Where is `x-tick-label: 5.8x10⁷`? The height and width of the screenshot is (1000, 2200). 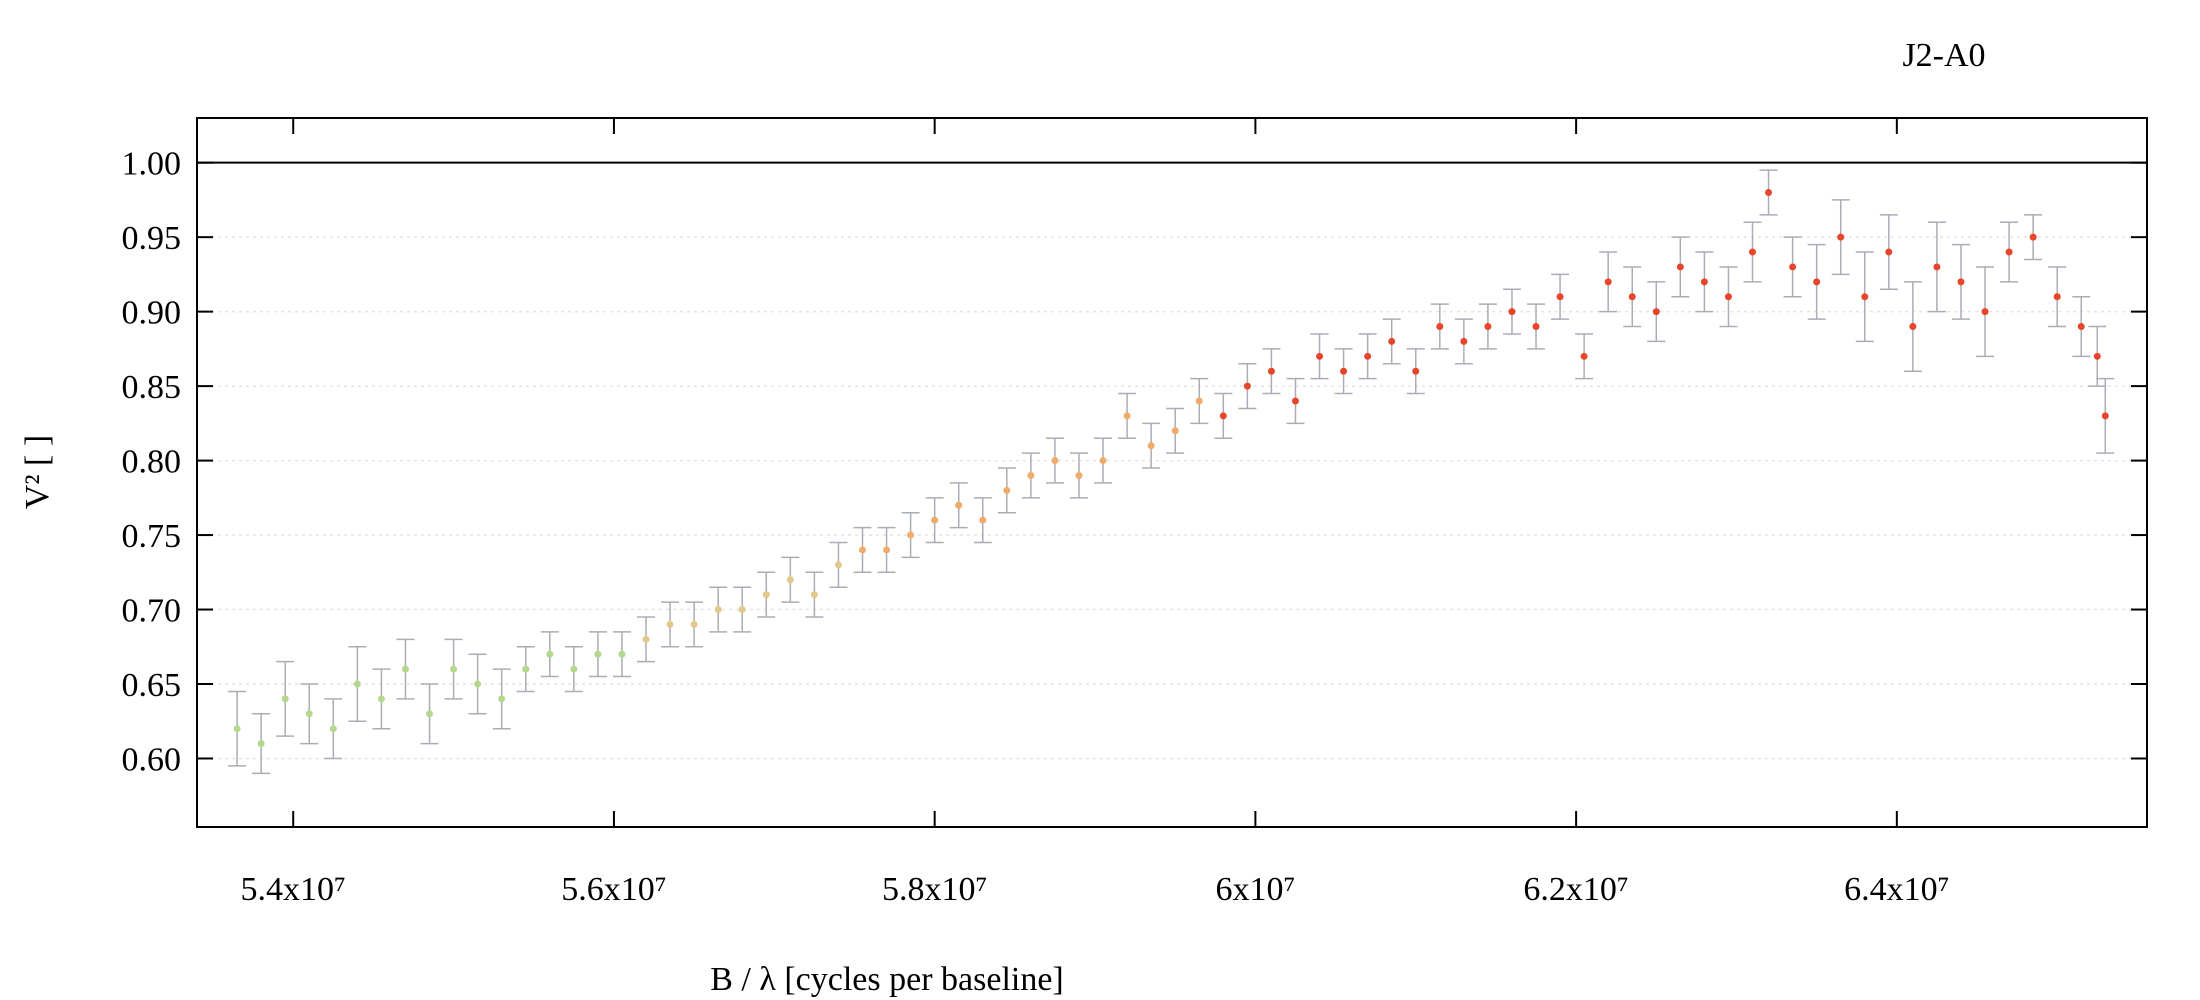
x-tick-label: 5.8x10⁷ is located at coordinates (934, 889).